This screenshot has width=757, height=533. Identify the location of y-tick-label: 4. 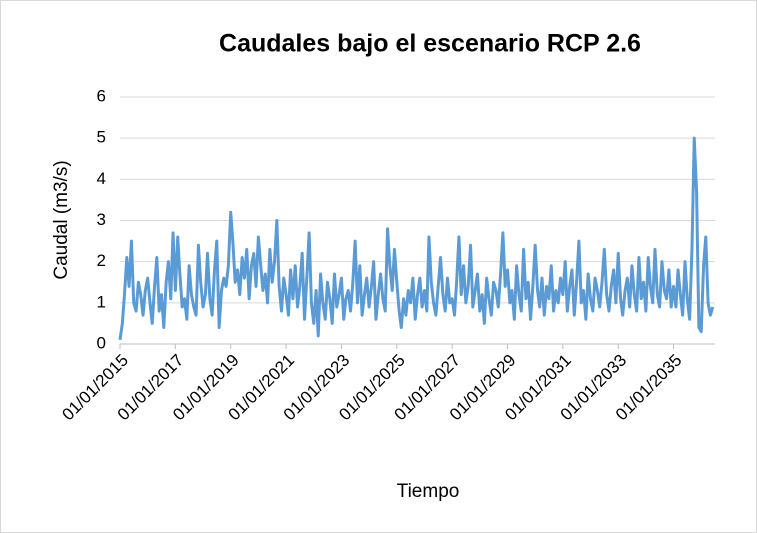
(101, 178).